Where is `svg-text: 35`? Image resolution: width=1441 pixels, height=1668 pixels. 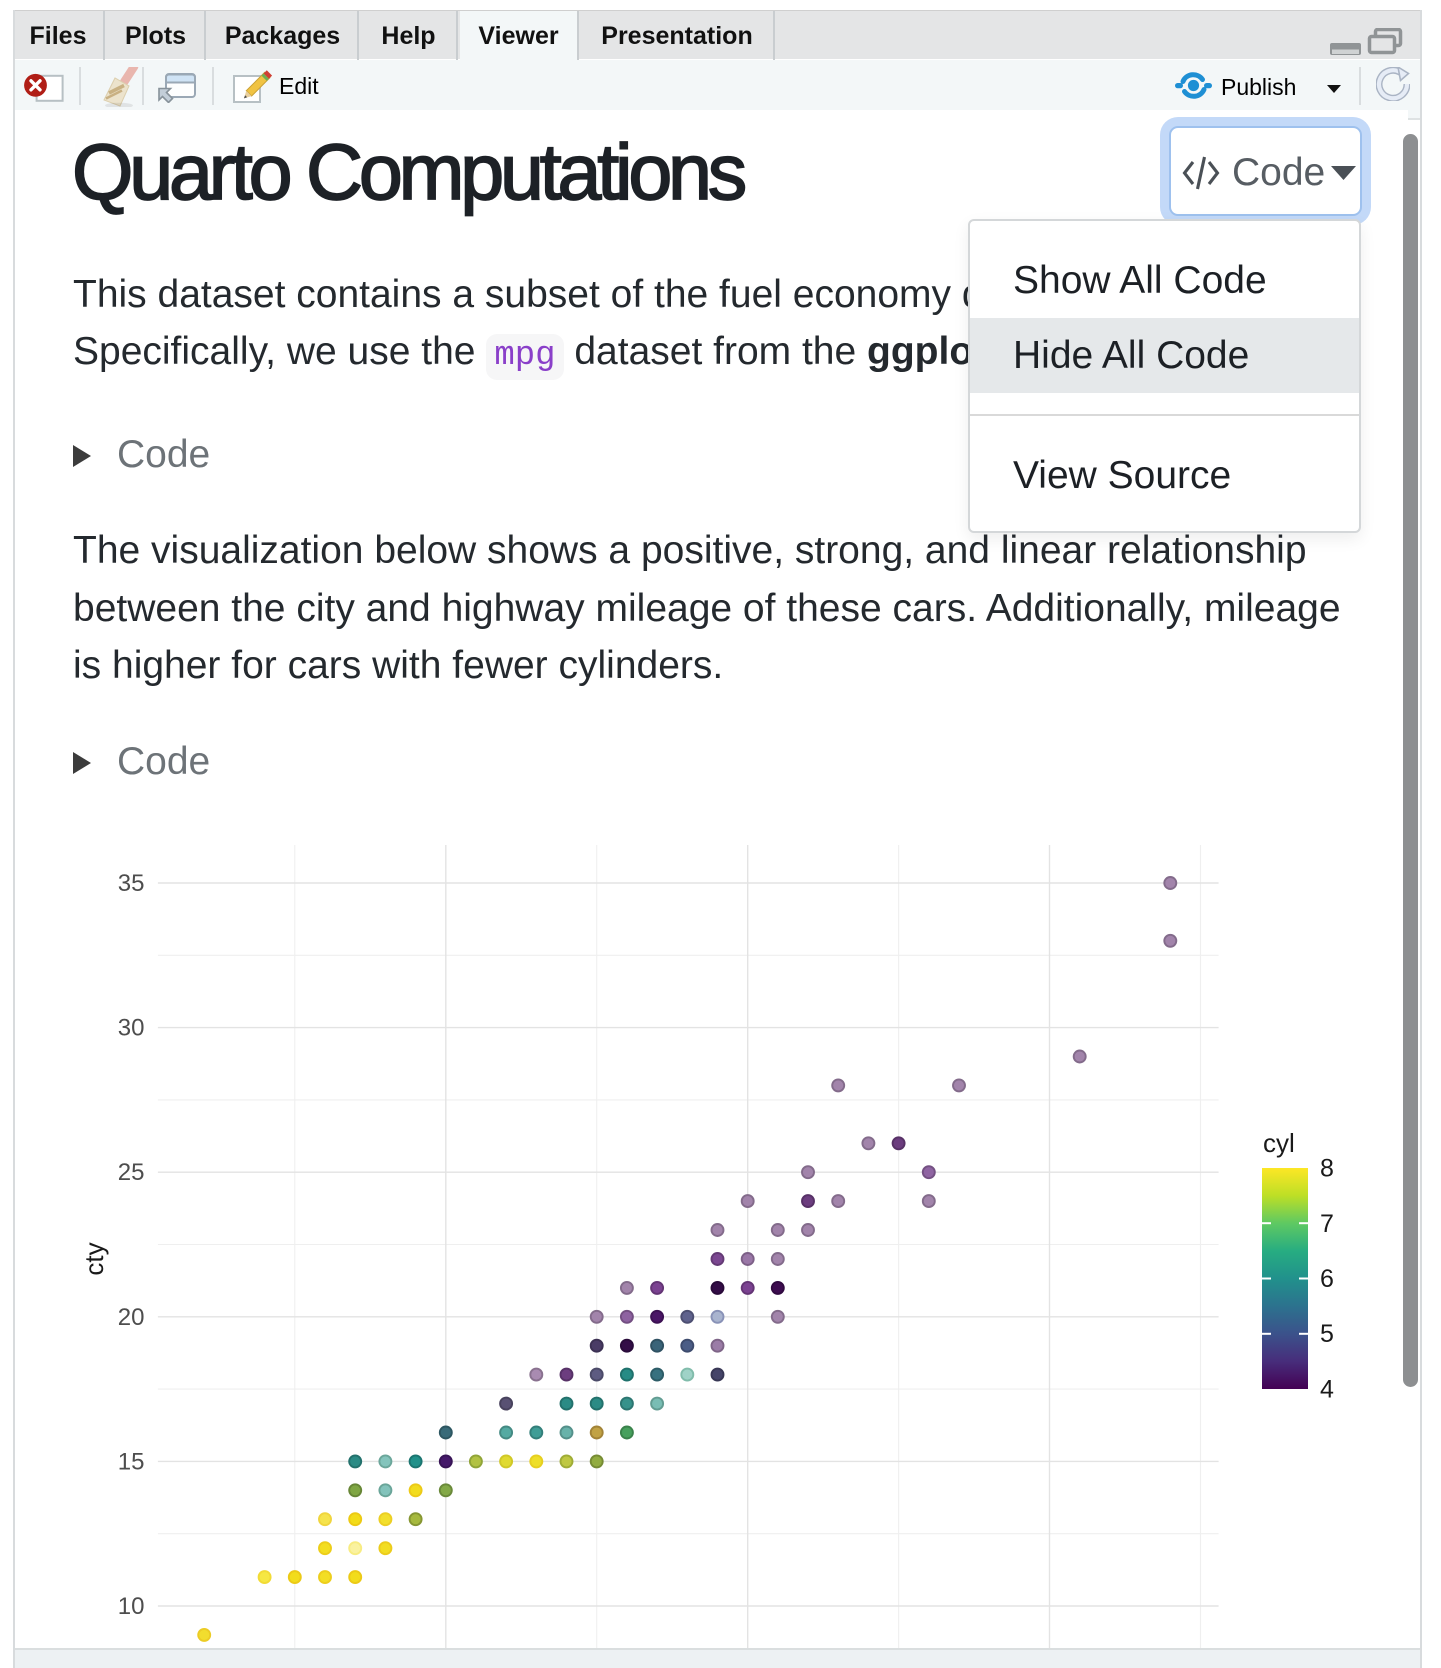 svg-text: 35 is located at coordinates (131, 883).